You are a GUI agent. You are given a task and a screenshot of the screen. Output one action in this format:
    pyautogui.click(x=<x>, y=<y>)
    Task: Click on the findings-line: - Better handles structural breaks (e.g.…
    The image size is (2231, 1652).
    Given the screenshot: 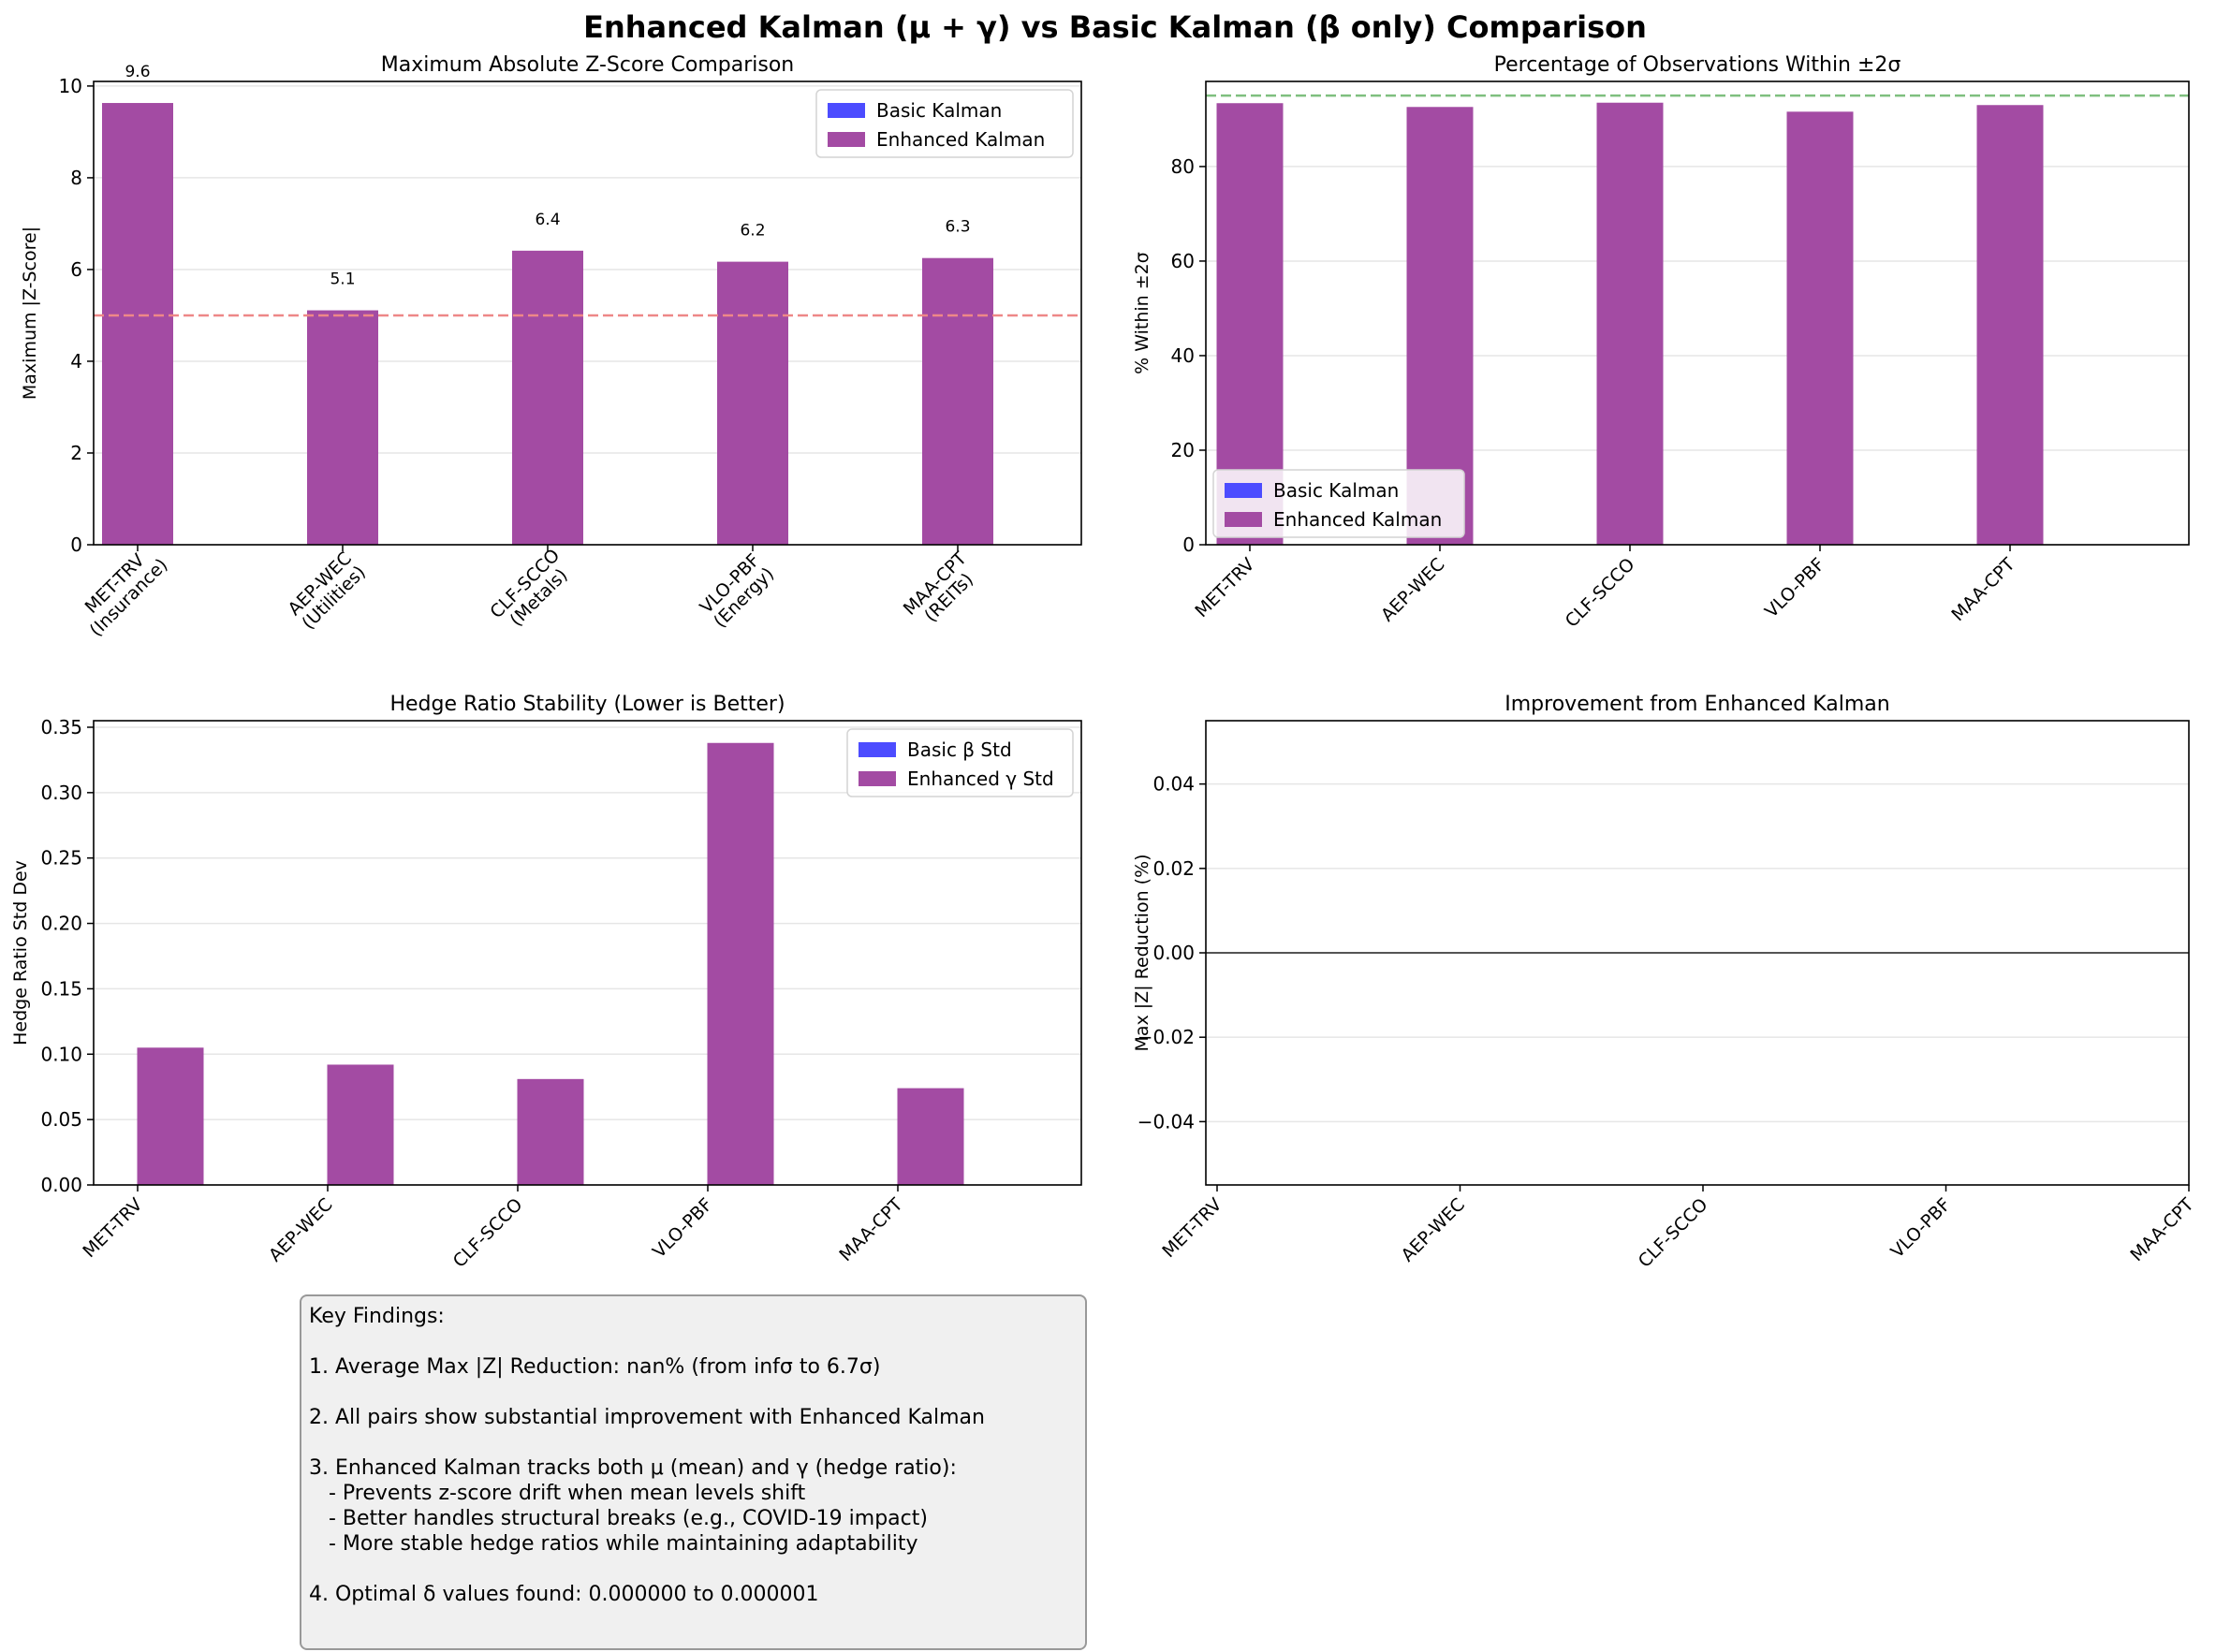 What is the action you would take?
    pyautogui.click(x=618, y=1519)
    